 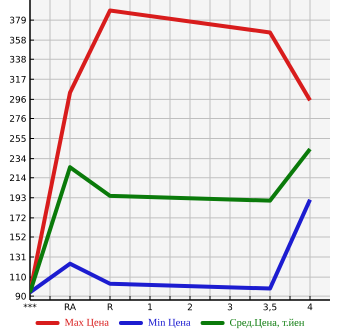 I want to click on y-tick-label: 90, so click(x=21, y=296).